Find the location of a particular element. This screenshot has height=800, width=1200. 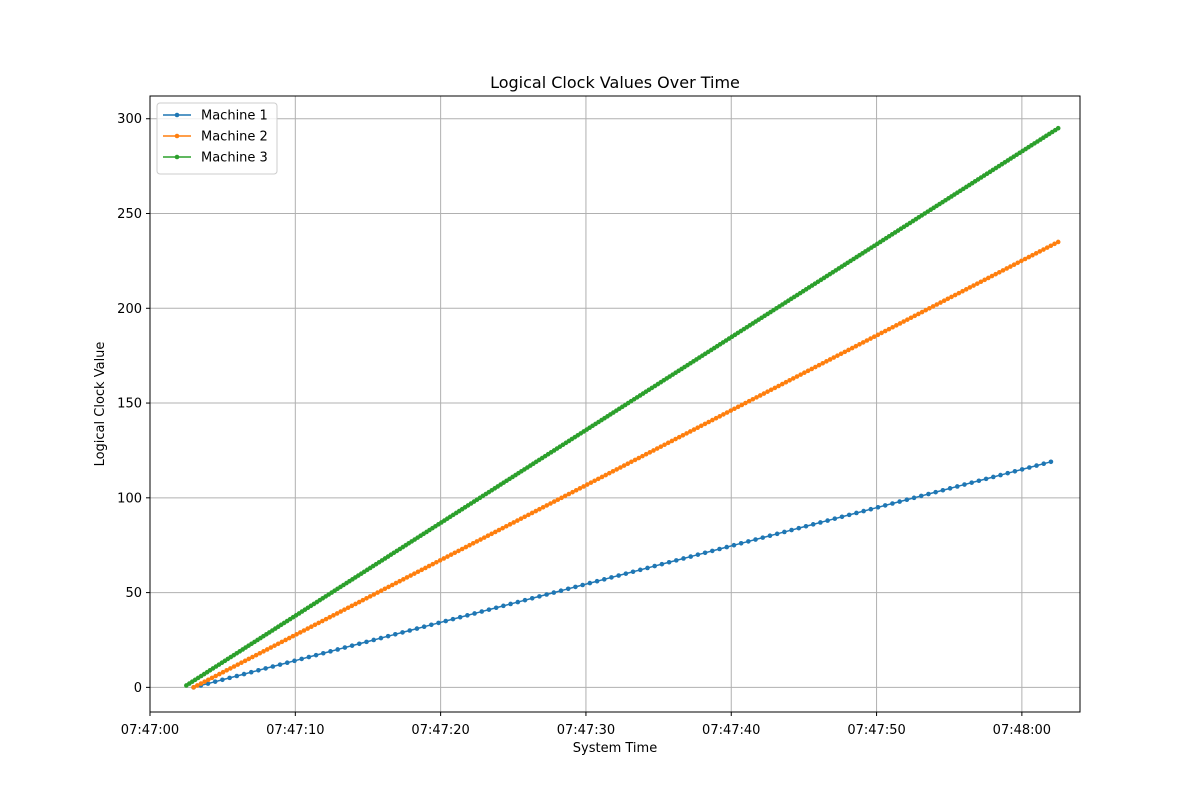

x-tick-label: 07:47:30 is located at coordinates (586, 730).